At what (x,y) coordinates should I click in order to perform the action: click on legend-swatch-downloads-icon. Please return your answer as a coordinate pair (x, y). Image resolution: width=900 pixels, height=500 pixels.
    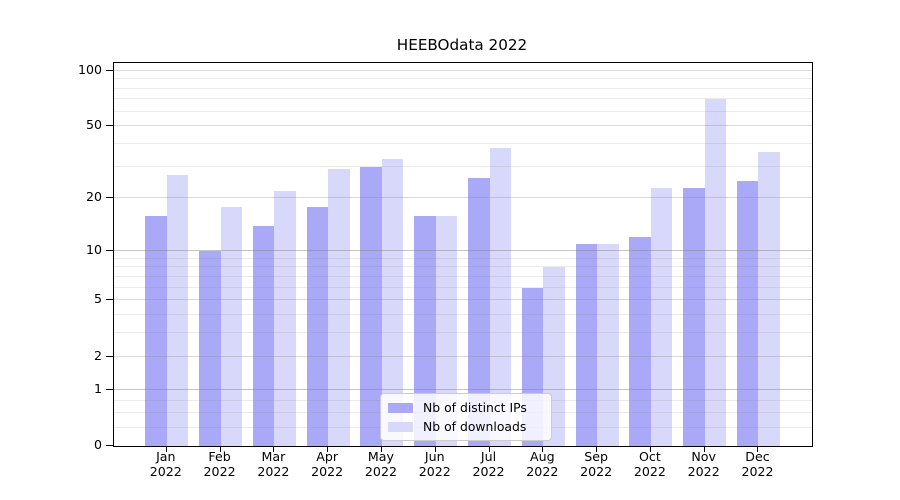
    Looking at the image, I should click on (400, 426).